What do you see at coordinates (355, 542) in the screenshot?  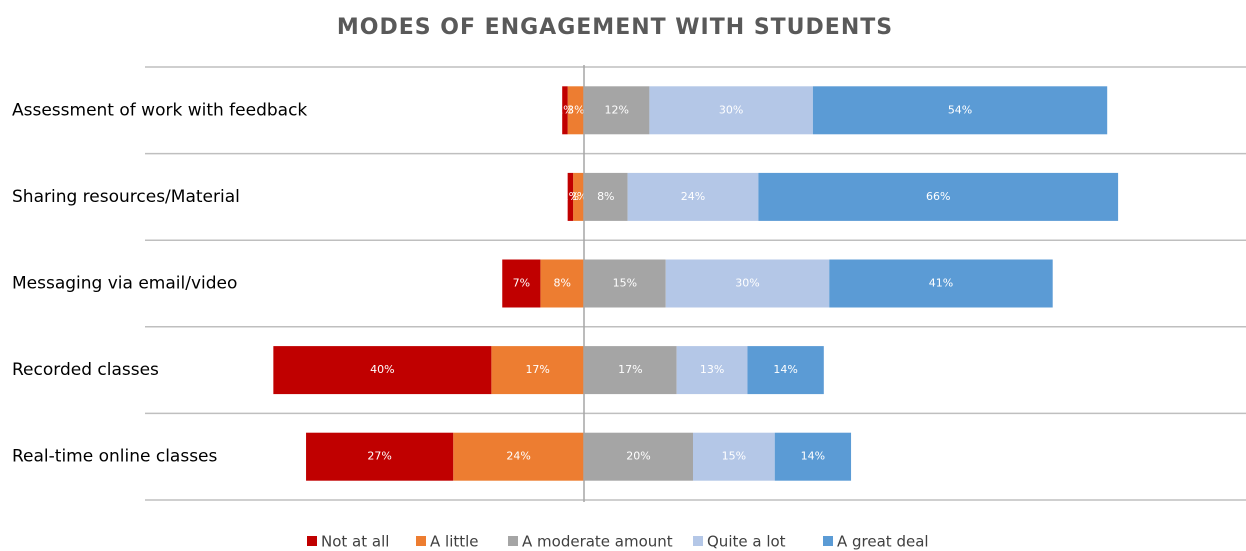 I see `legend-label: Not at all` at bounding box center [355, 542].